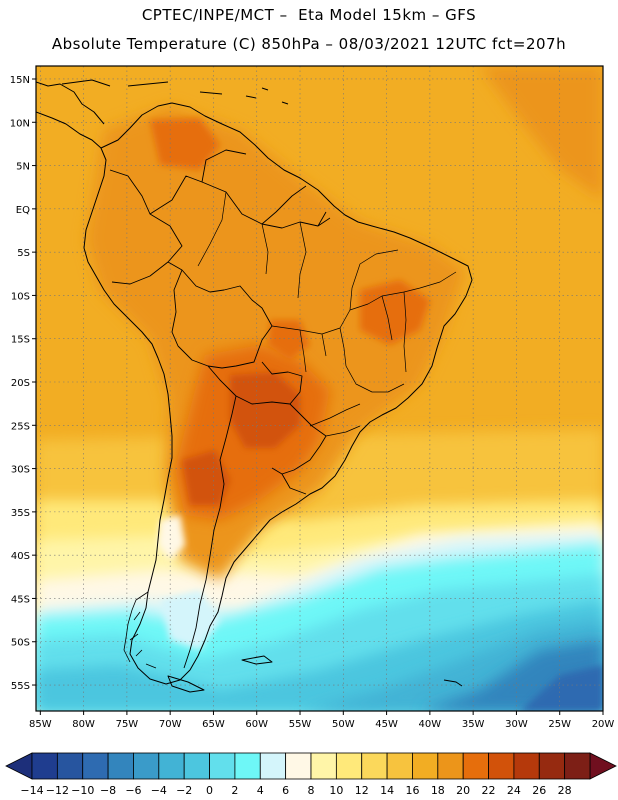  I want to click on colorbar-label: 24, so click(514, 790).